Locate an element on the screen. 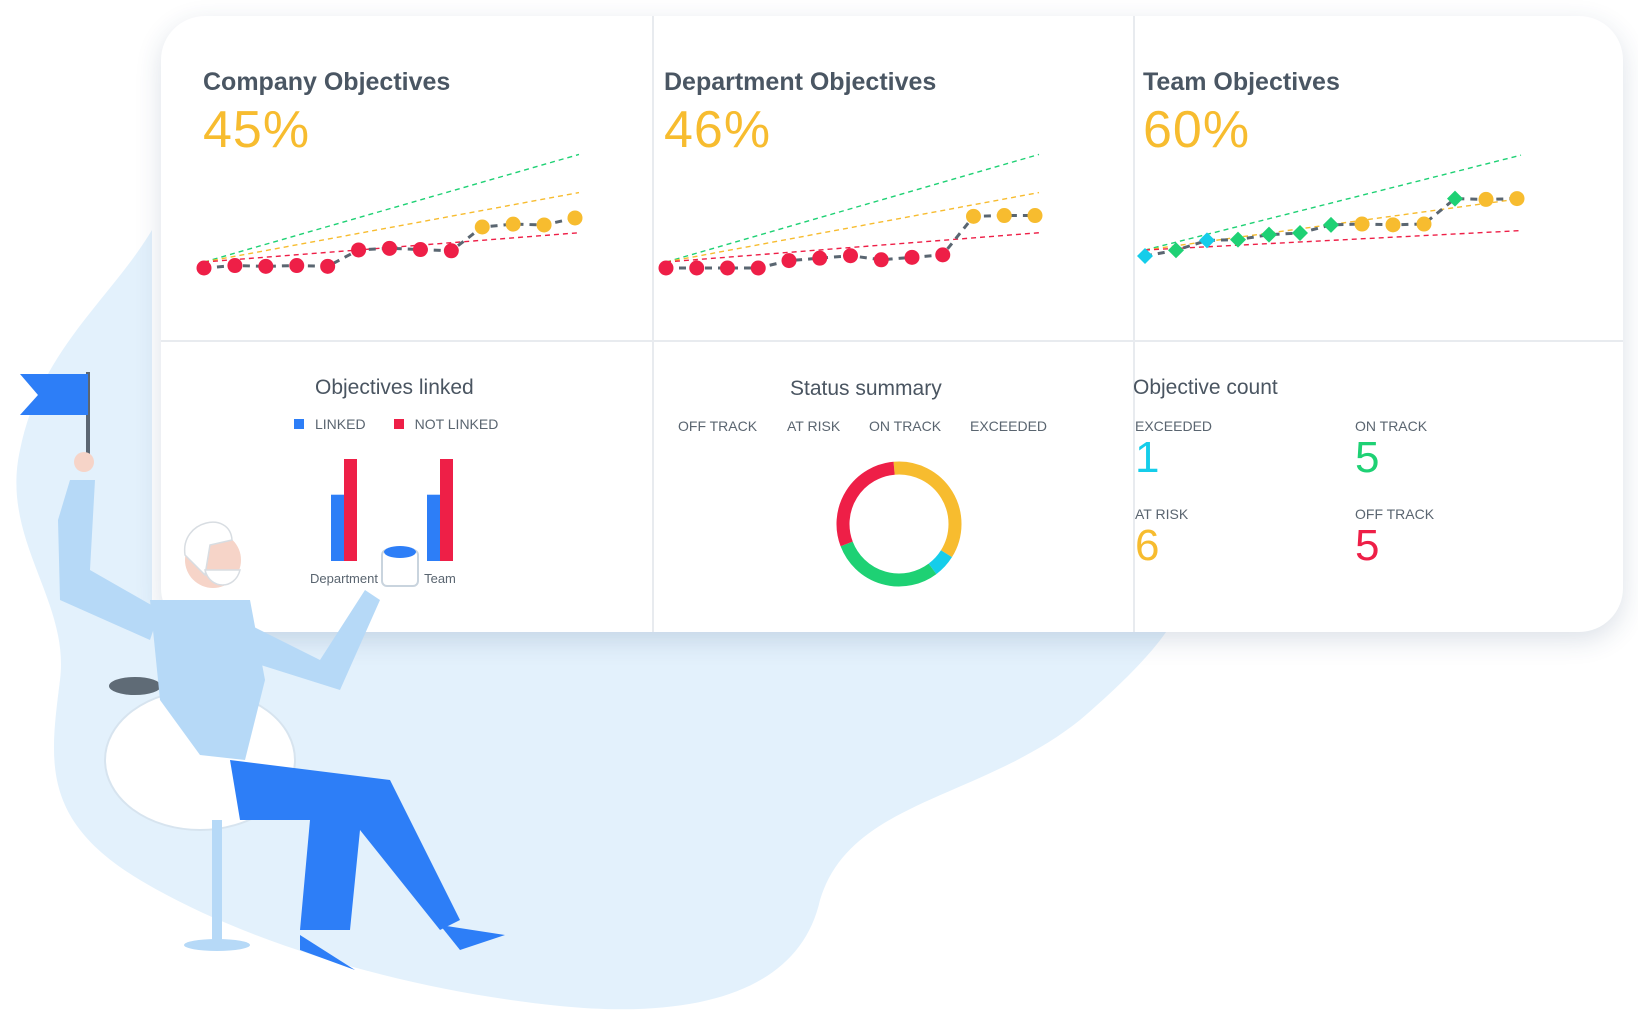  donut-slice-on-track is located at coordinates (888, 564).